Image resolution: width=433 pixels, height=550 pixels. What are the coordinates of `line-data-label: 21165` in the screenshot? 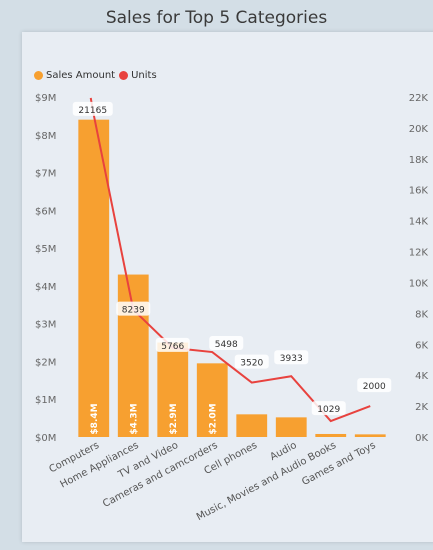 It's located at (92, 111).